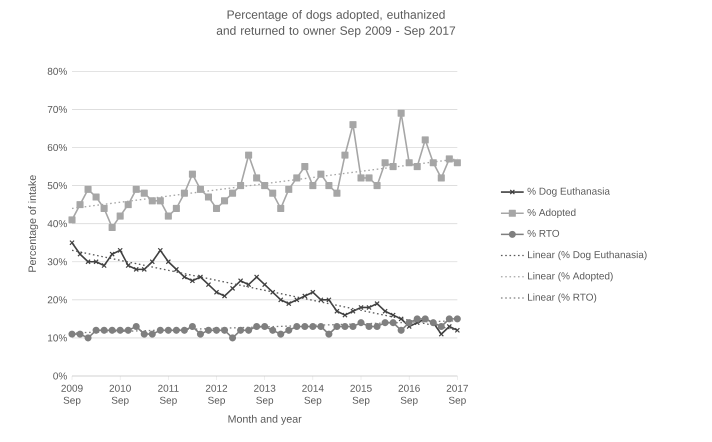 Image resolution: width=712 pixels, height=442 pixels. What do you see at coordinates (168, 395) in the screenshot?
I see `x-tick-label: 2011 Sep` at bounding box center [168, 395].